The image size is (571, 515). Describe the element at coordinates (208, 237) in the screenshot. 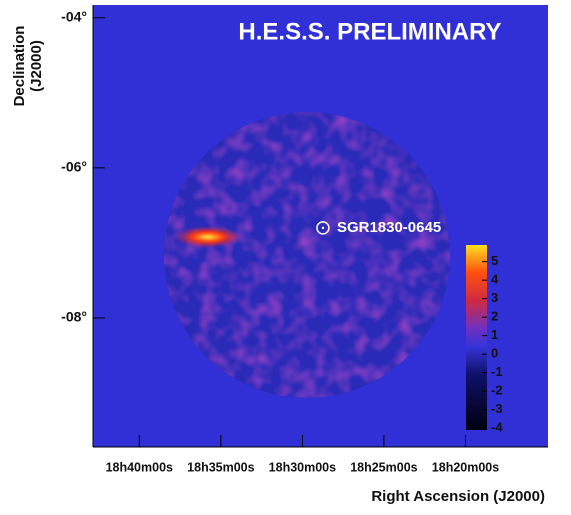

I see `hotspot` at that location.